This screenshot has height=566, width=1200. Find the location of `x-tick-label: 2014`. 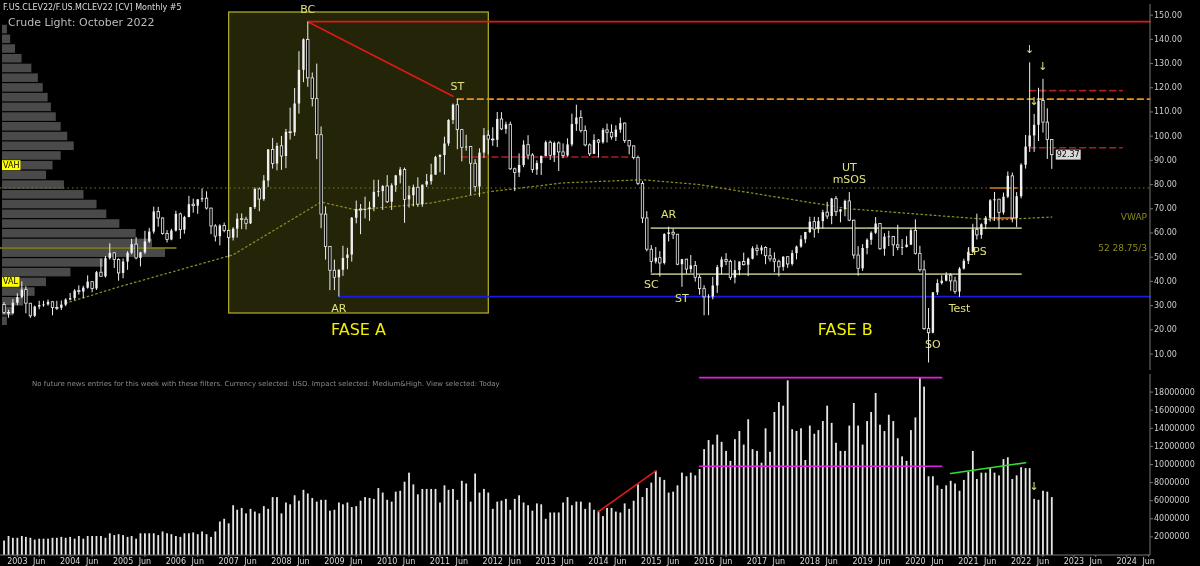

x-tick-label: 2014 is located at coordinates (598, 561).